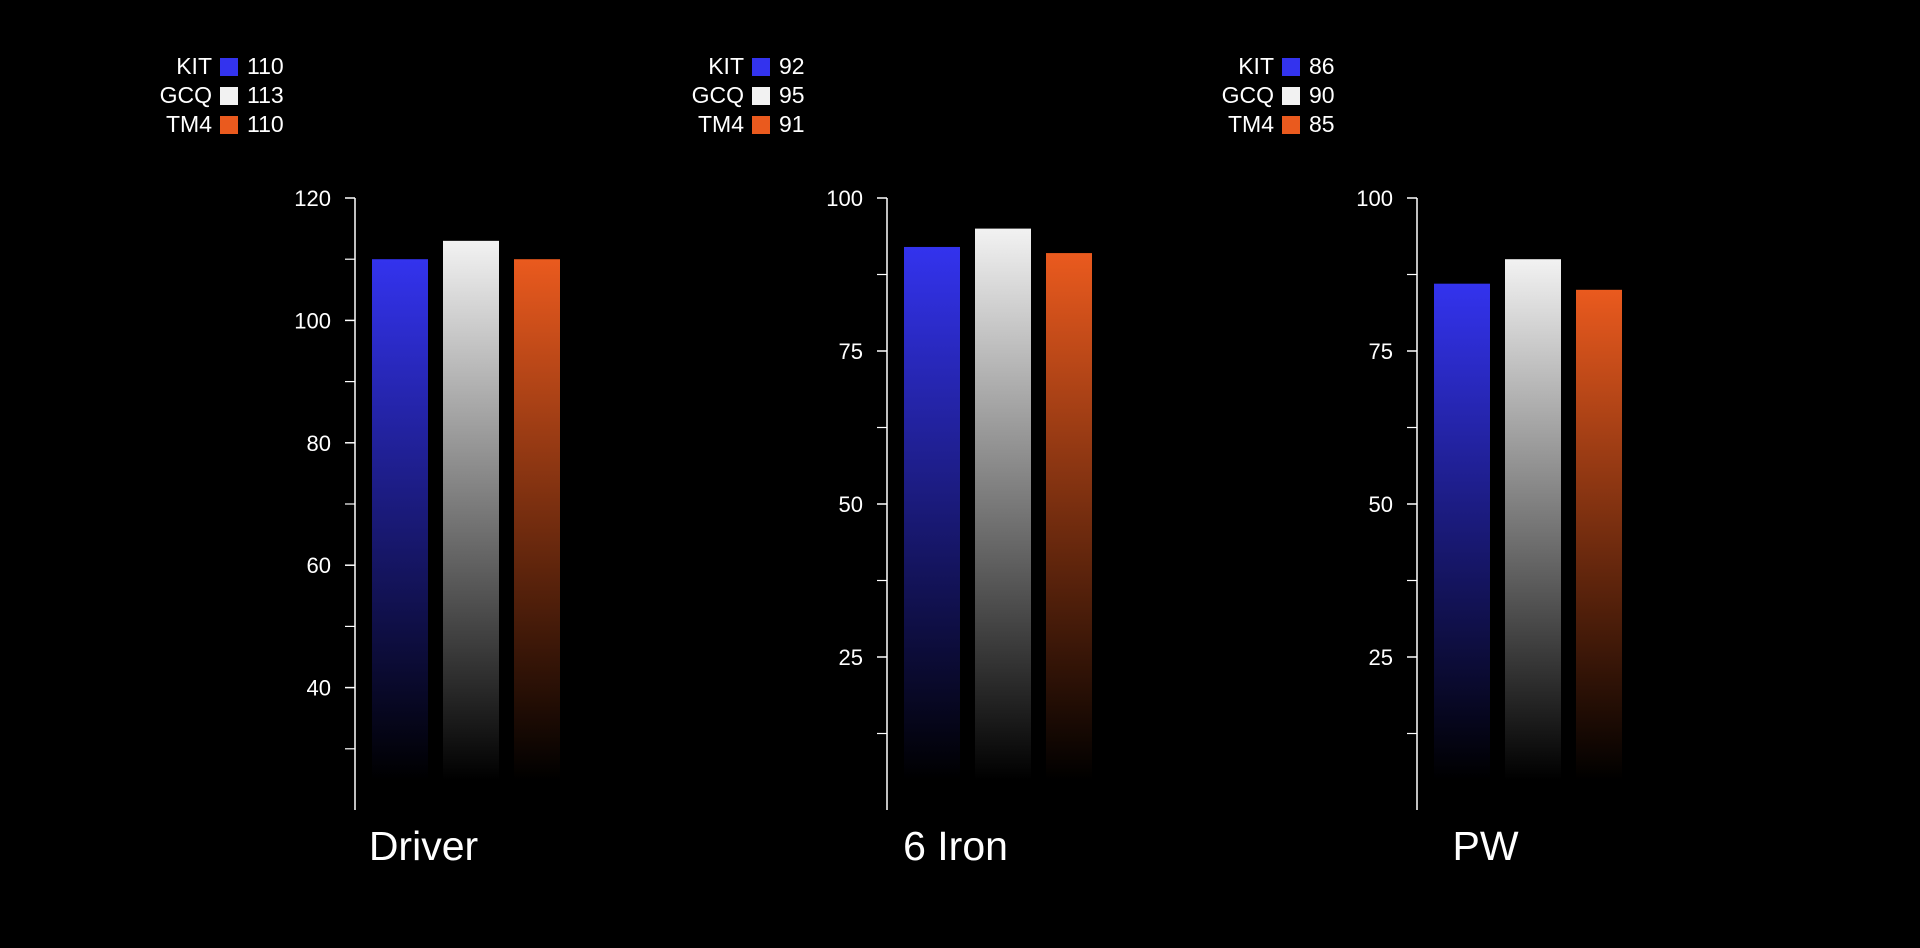 The height and width of the screenshot is (948, 1920). I want to click on legend-entry-kit: KIT 110, so click(260, 66).